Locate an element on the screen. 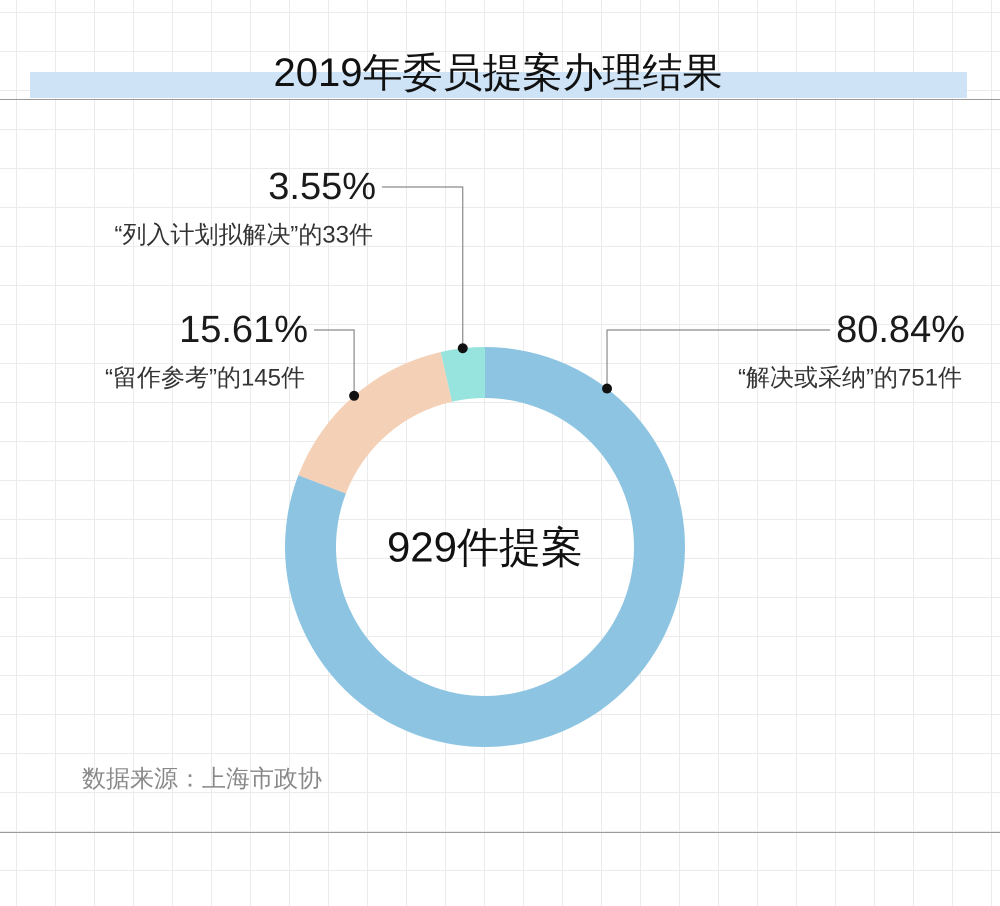 This screenshot has width=1000, height=906. text: 929件提案 is located at coordinates (485, 547).